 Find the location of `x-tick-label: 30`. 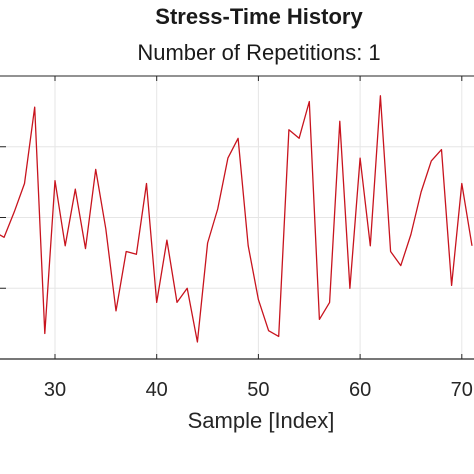

x-tick-label: 30 is located at coordinates (55, 390).